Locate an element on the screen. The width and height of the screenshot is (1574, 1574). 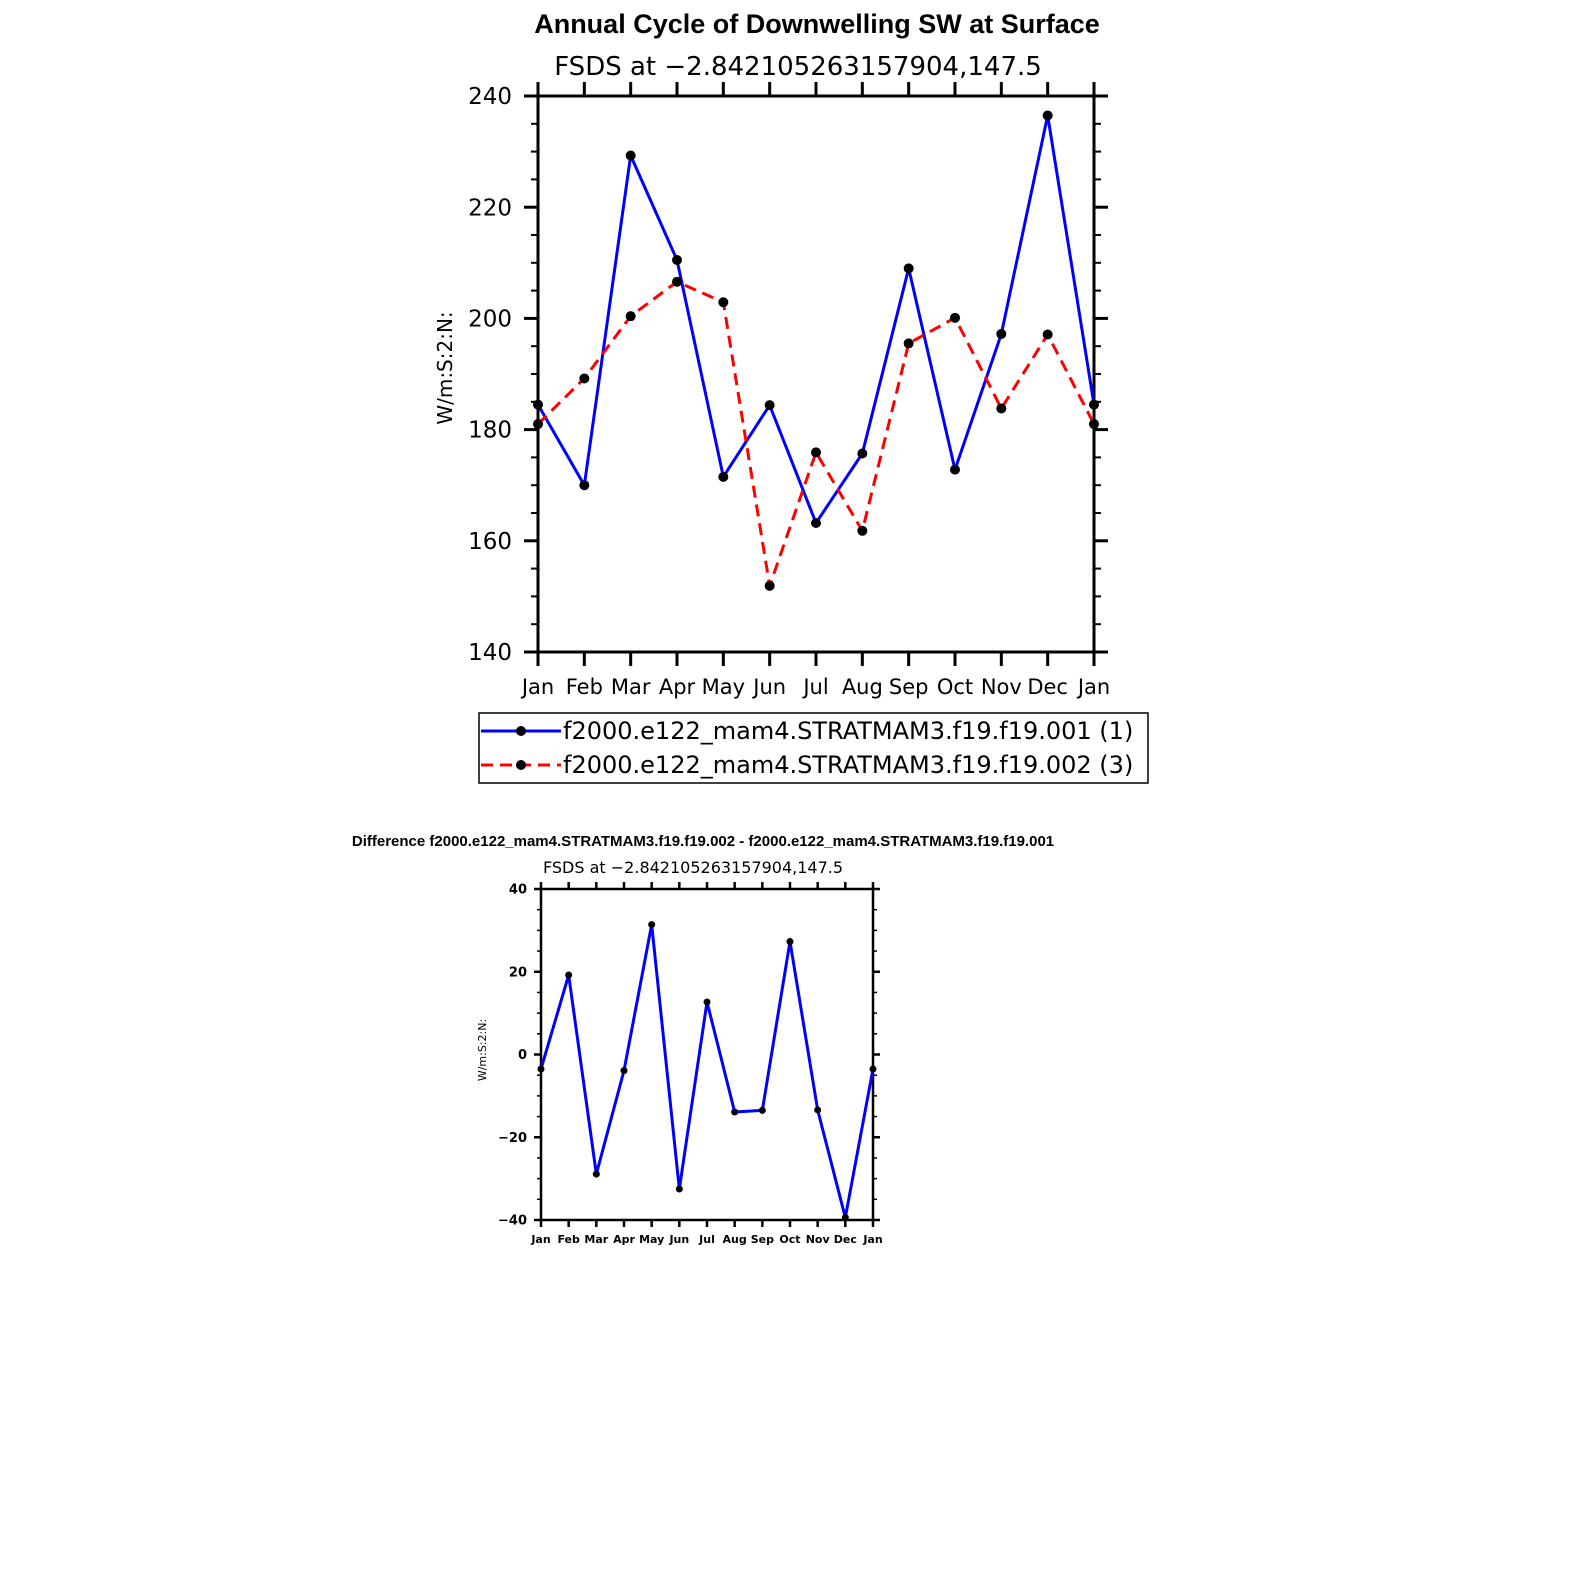
main-chart-ylabel: W/m:S:2:N: is located at coordinates (445, 367).